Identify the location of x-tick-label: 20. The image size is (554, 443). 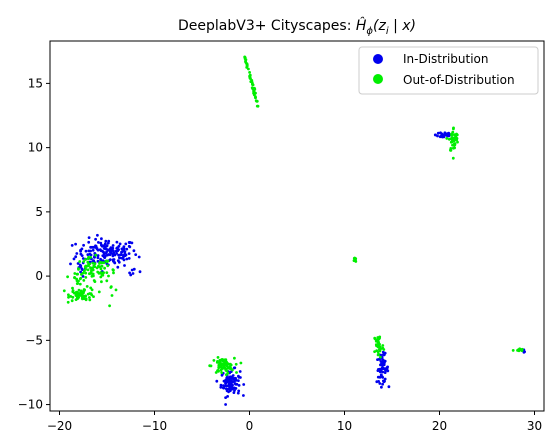
(439, 426).